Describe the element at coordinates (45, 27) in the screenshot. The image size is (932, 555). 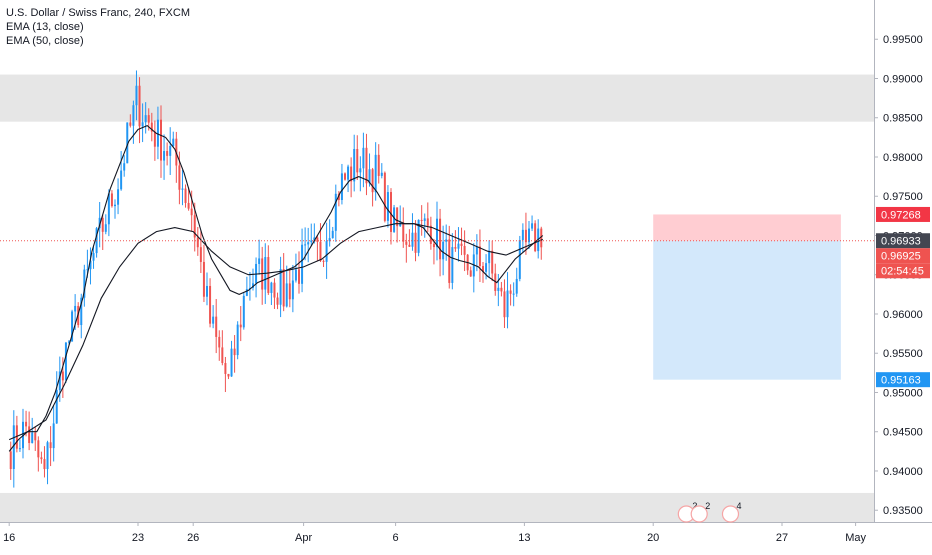
I see `indicator-ema-13: EMA (13, close)` at that location.